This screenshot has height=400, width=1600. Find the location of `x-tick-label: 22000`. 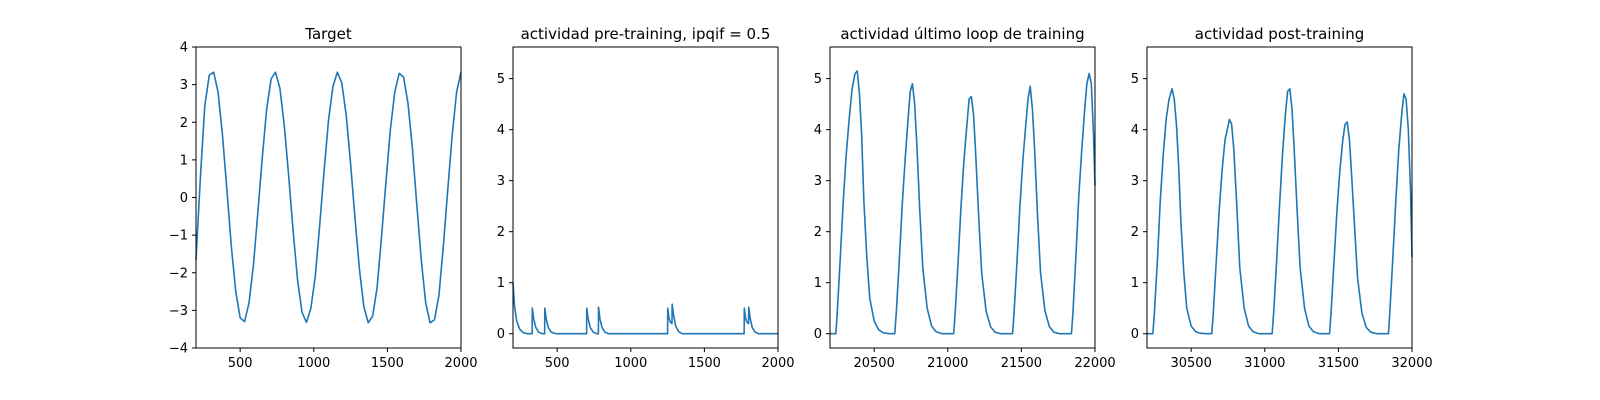

x-tick-label: 22000 is located at coordinates (1094, 363).